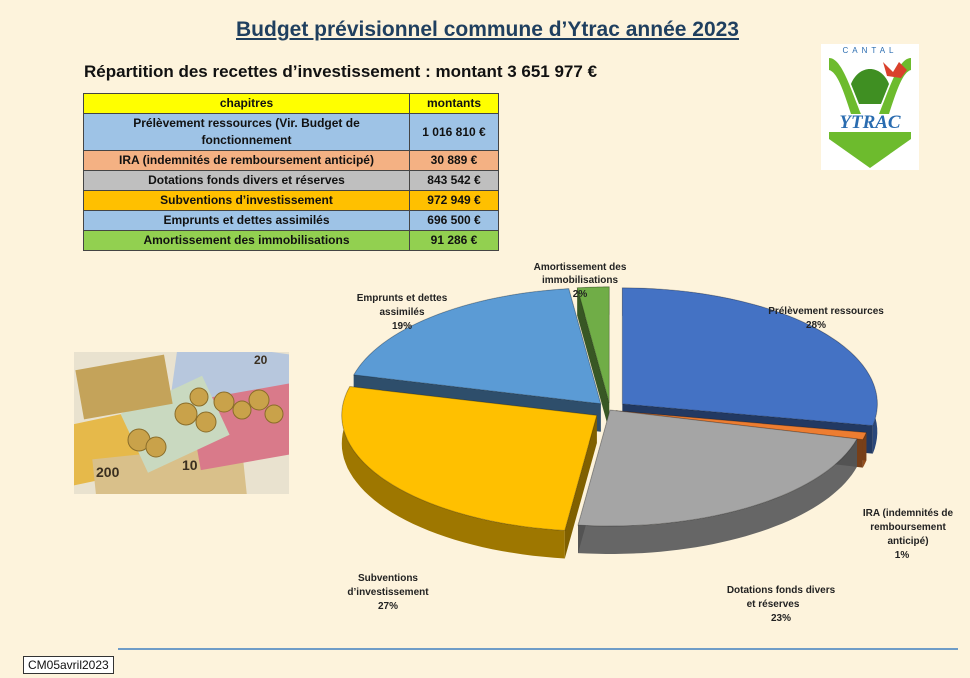 Image resolution: width=970 pixels, height=678 pixels. Describe the element at coordinates (454, 240) in the screenshot. I see `row-amount: 91 286 €` at that location.